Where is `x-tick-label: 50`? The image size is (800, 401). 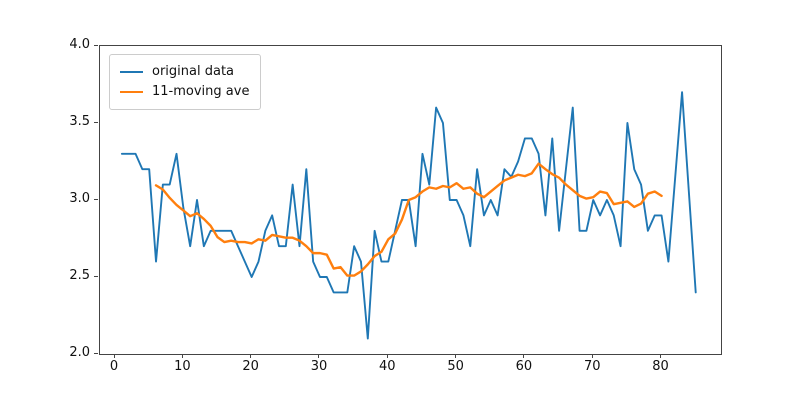 x-tick-label: 50 is located at coordinates (455, 366).